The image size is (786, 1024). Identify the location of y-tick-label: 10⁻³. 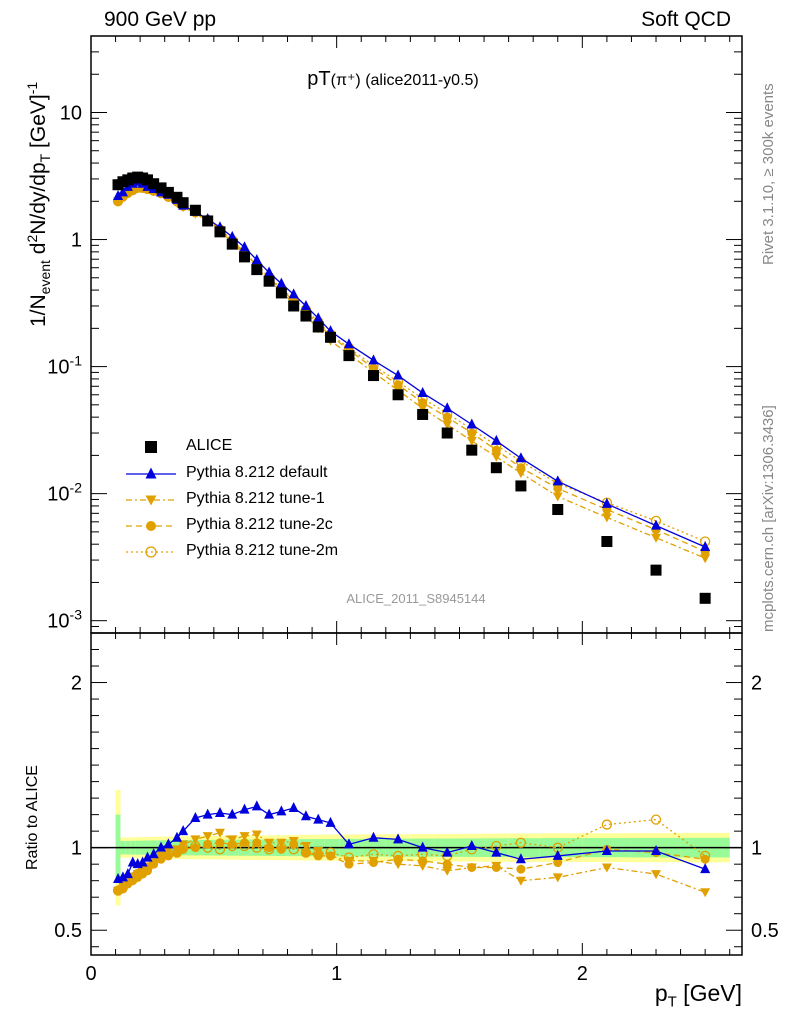
(64, 620).